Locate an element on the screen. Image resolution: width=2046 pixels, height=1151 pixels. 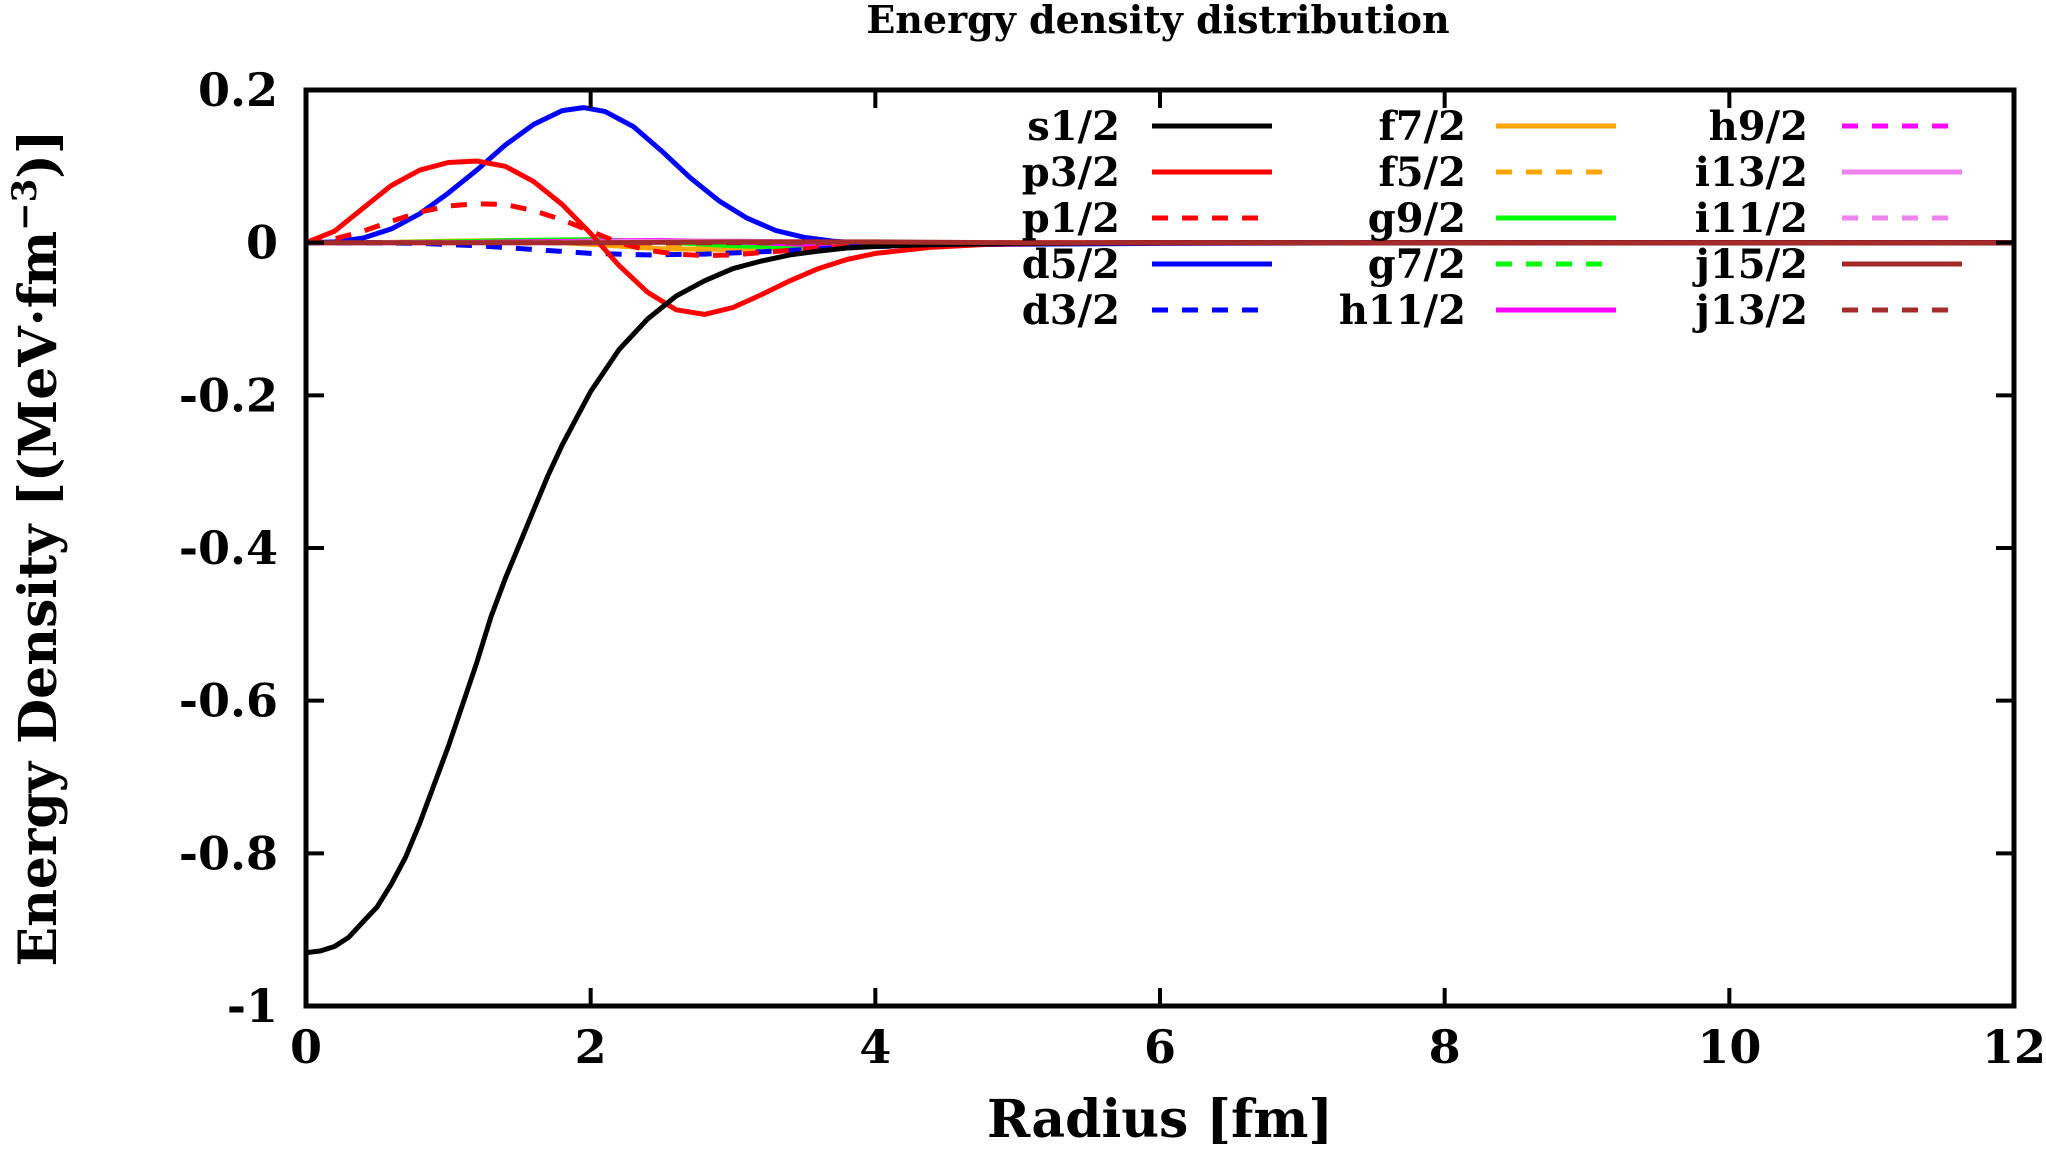
legend-label: i13/2 is located at coordinates (1751, 172).